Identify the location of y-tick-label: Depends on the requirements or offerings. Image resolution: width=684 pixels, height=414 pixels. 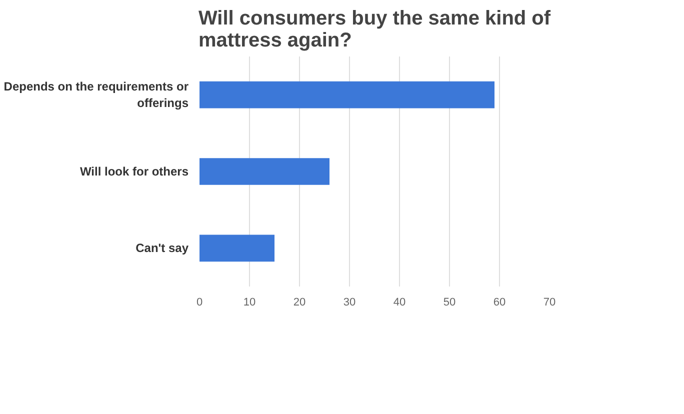
(96, 94).